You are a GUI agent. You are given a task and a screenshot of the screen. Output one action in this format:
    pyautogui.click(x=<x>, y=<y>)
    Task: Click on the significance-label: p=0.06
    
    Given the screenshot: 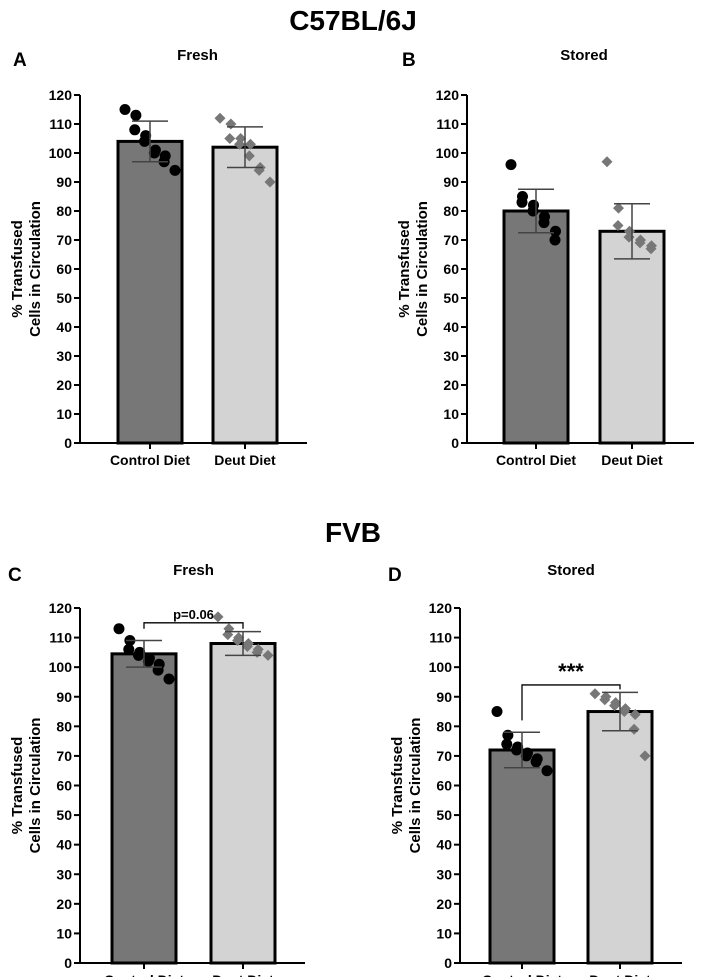 What is the action you would take?
    pyautogui.click(x=193, y=614)
    